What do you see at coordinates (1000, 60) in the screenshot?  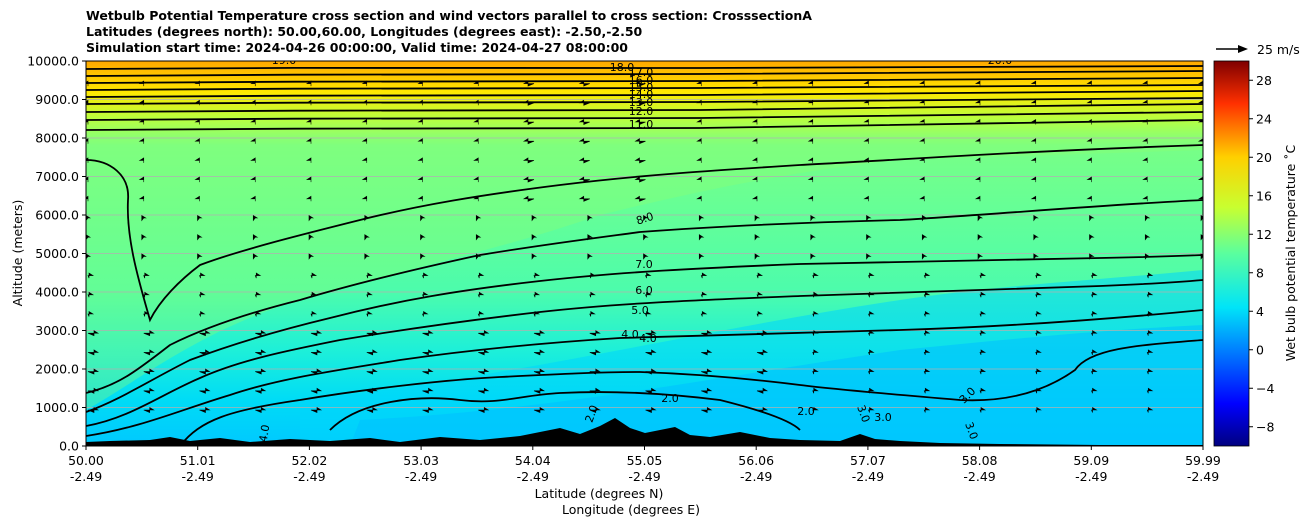 I see `contour-label: 20.0` at bounding box center [1000, 60].